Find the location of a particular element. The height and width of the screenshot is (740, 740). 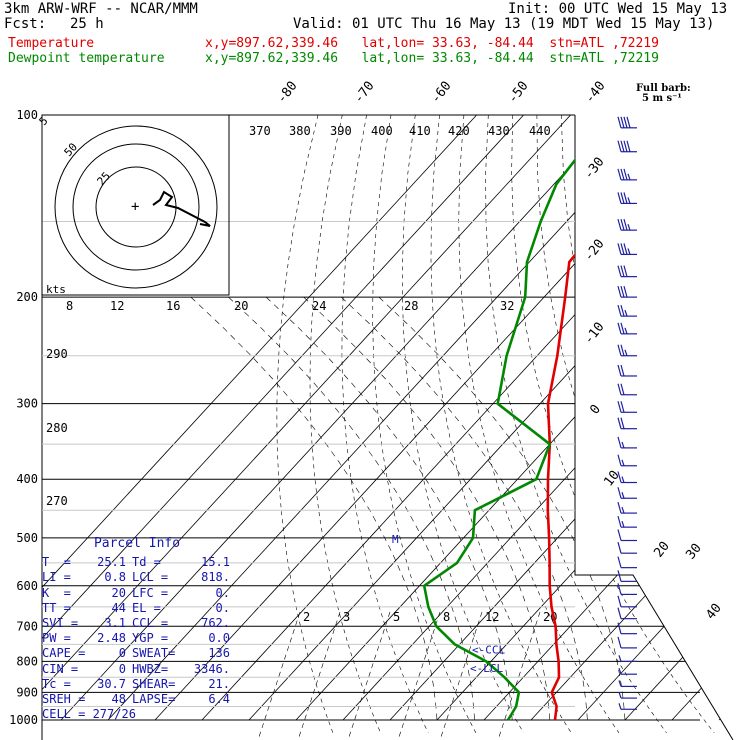

hodo-x-tick: 32 is located at coordinates (507, 306).